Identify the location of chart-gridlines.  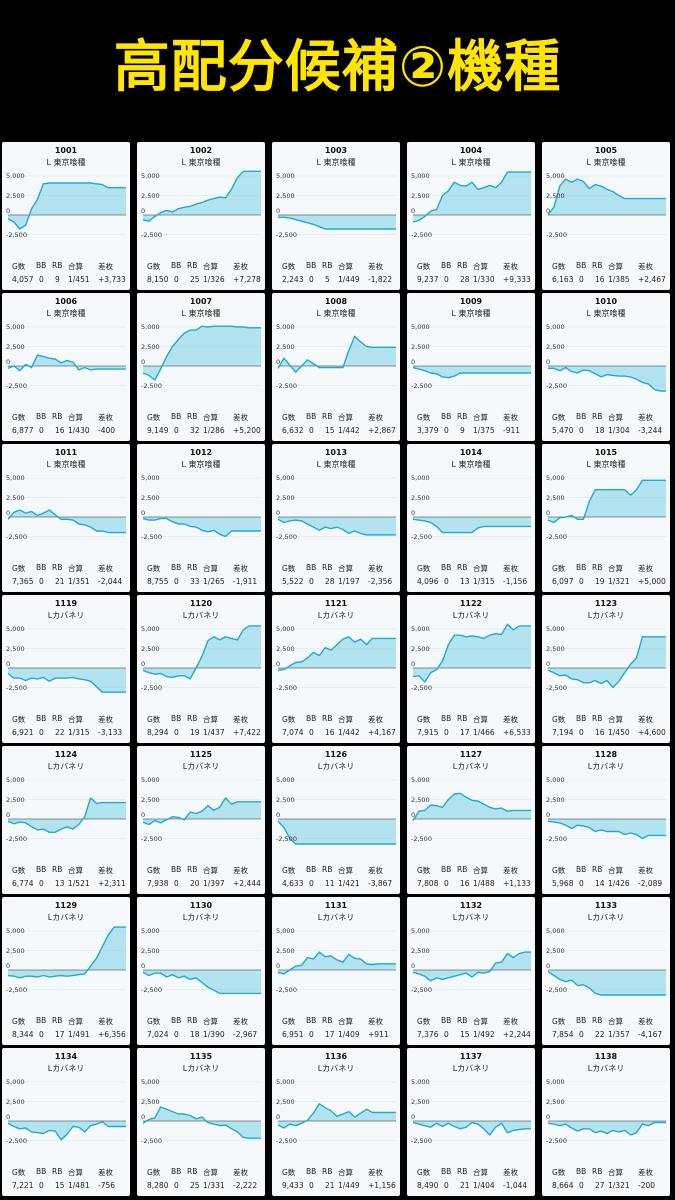
(67, 809).